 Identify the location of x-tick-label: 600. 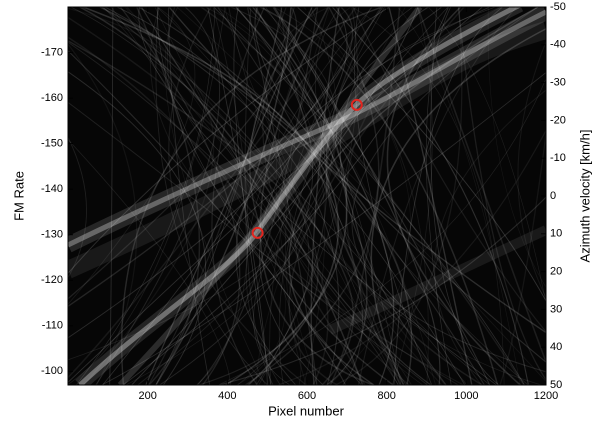
(307, 396).